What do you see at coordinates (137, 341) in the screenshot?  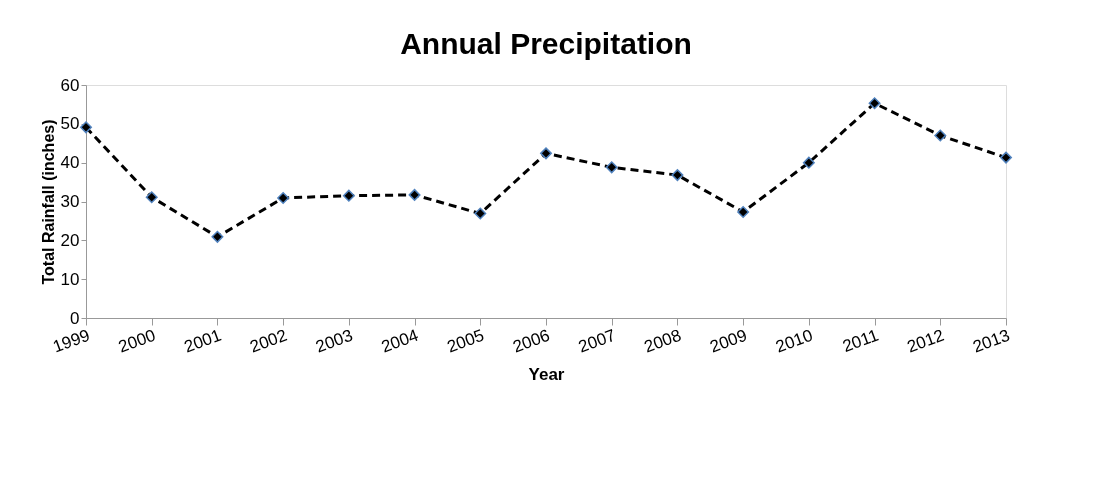 I see `x-tick-label: 2000` at bounding box center [137, 341].